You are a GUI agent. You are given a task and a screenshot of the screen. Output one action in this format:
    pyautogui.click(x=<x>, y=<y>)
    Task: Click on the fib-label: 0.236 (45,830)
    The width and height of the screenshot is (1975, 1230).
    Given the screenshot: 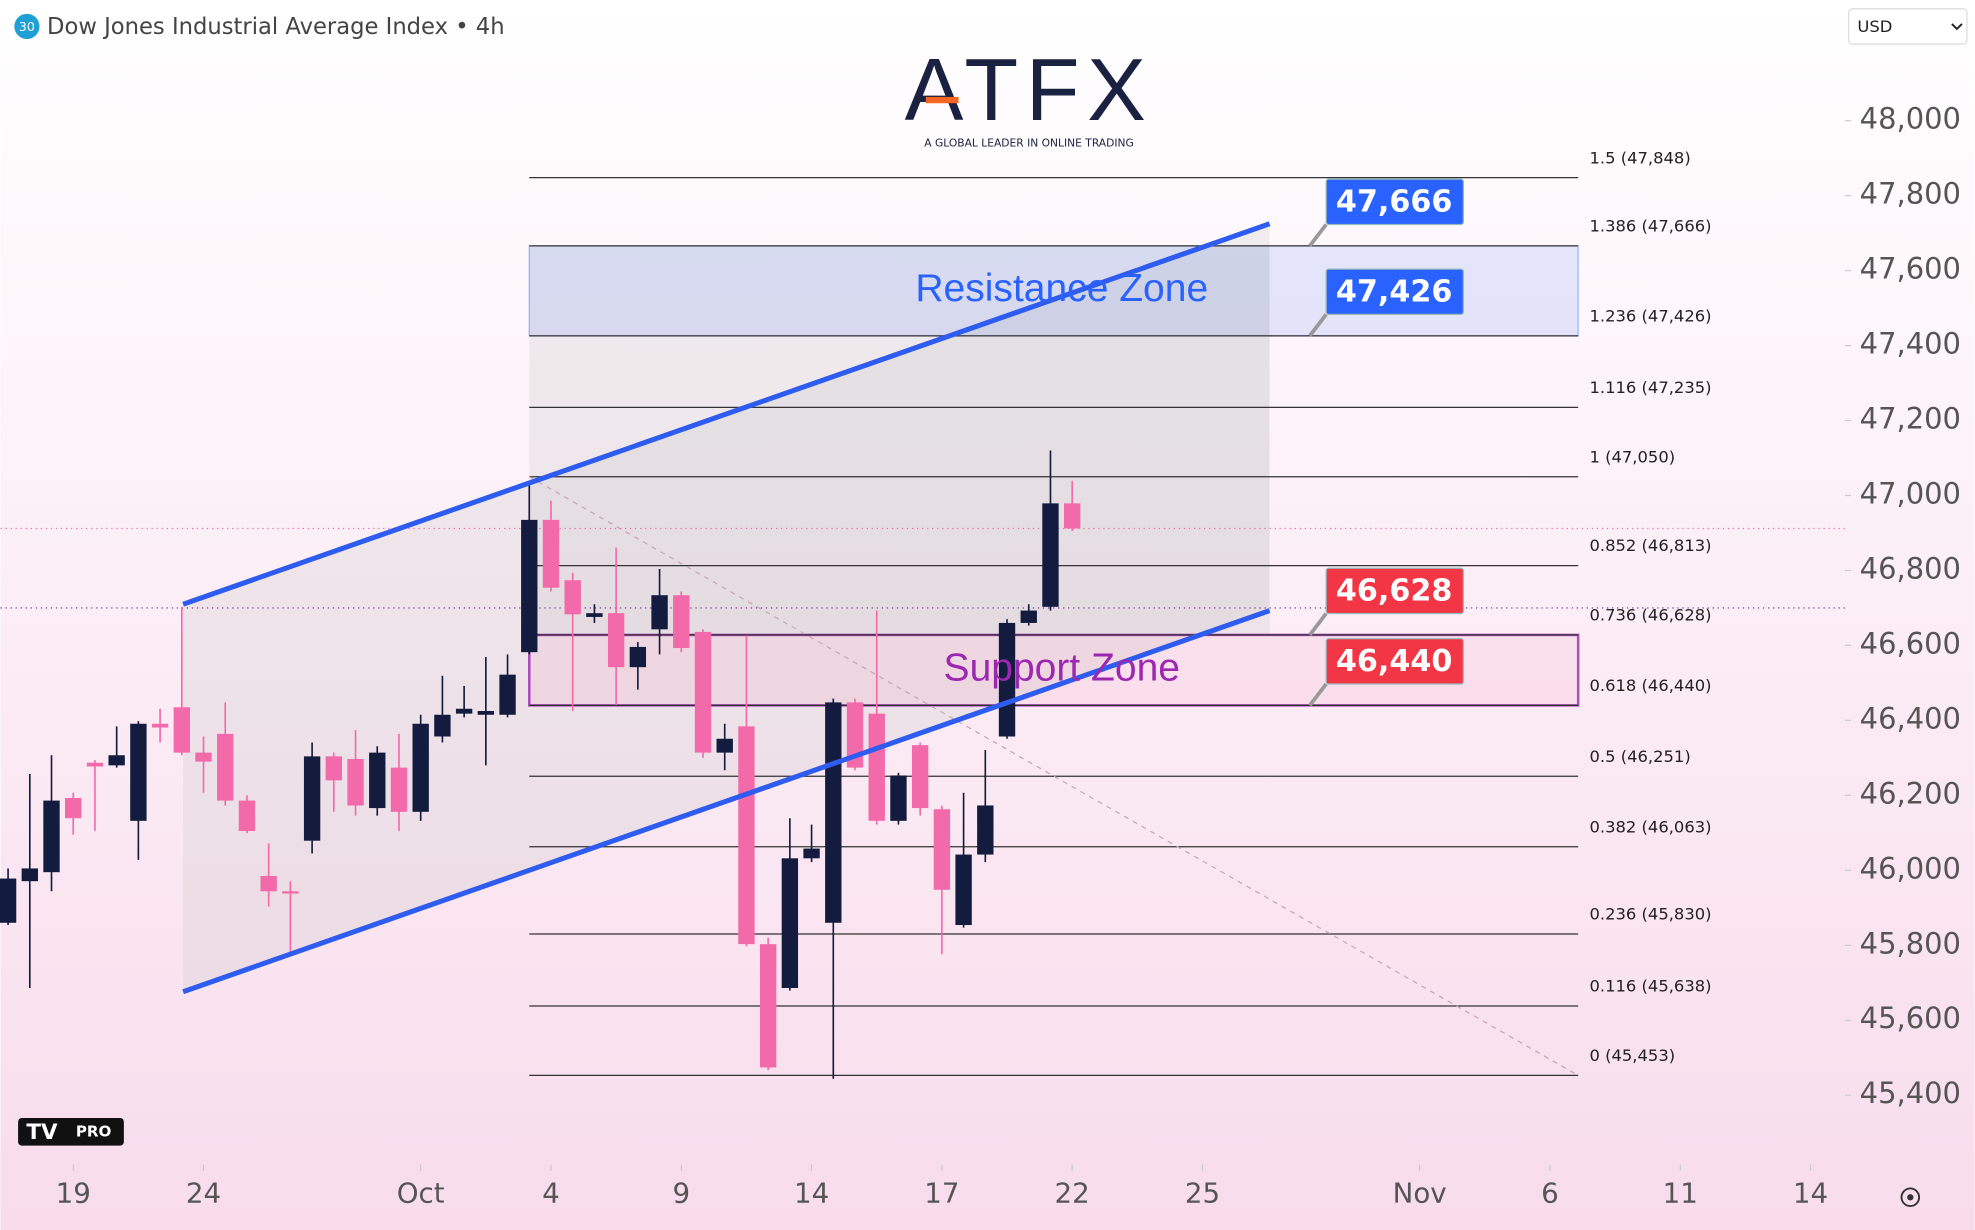 What is the action you would take?
    pyautogui.click(x=1651, y=914)
    